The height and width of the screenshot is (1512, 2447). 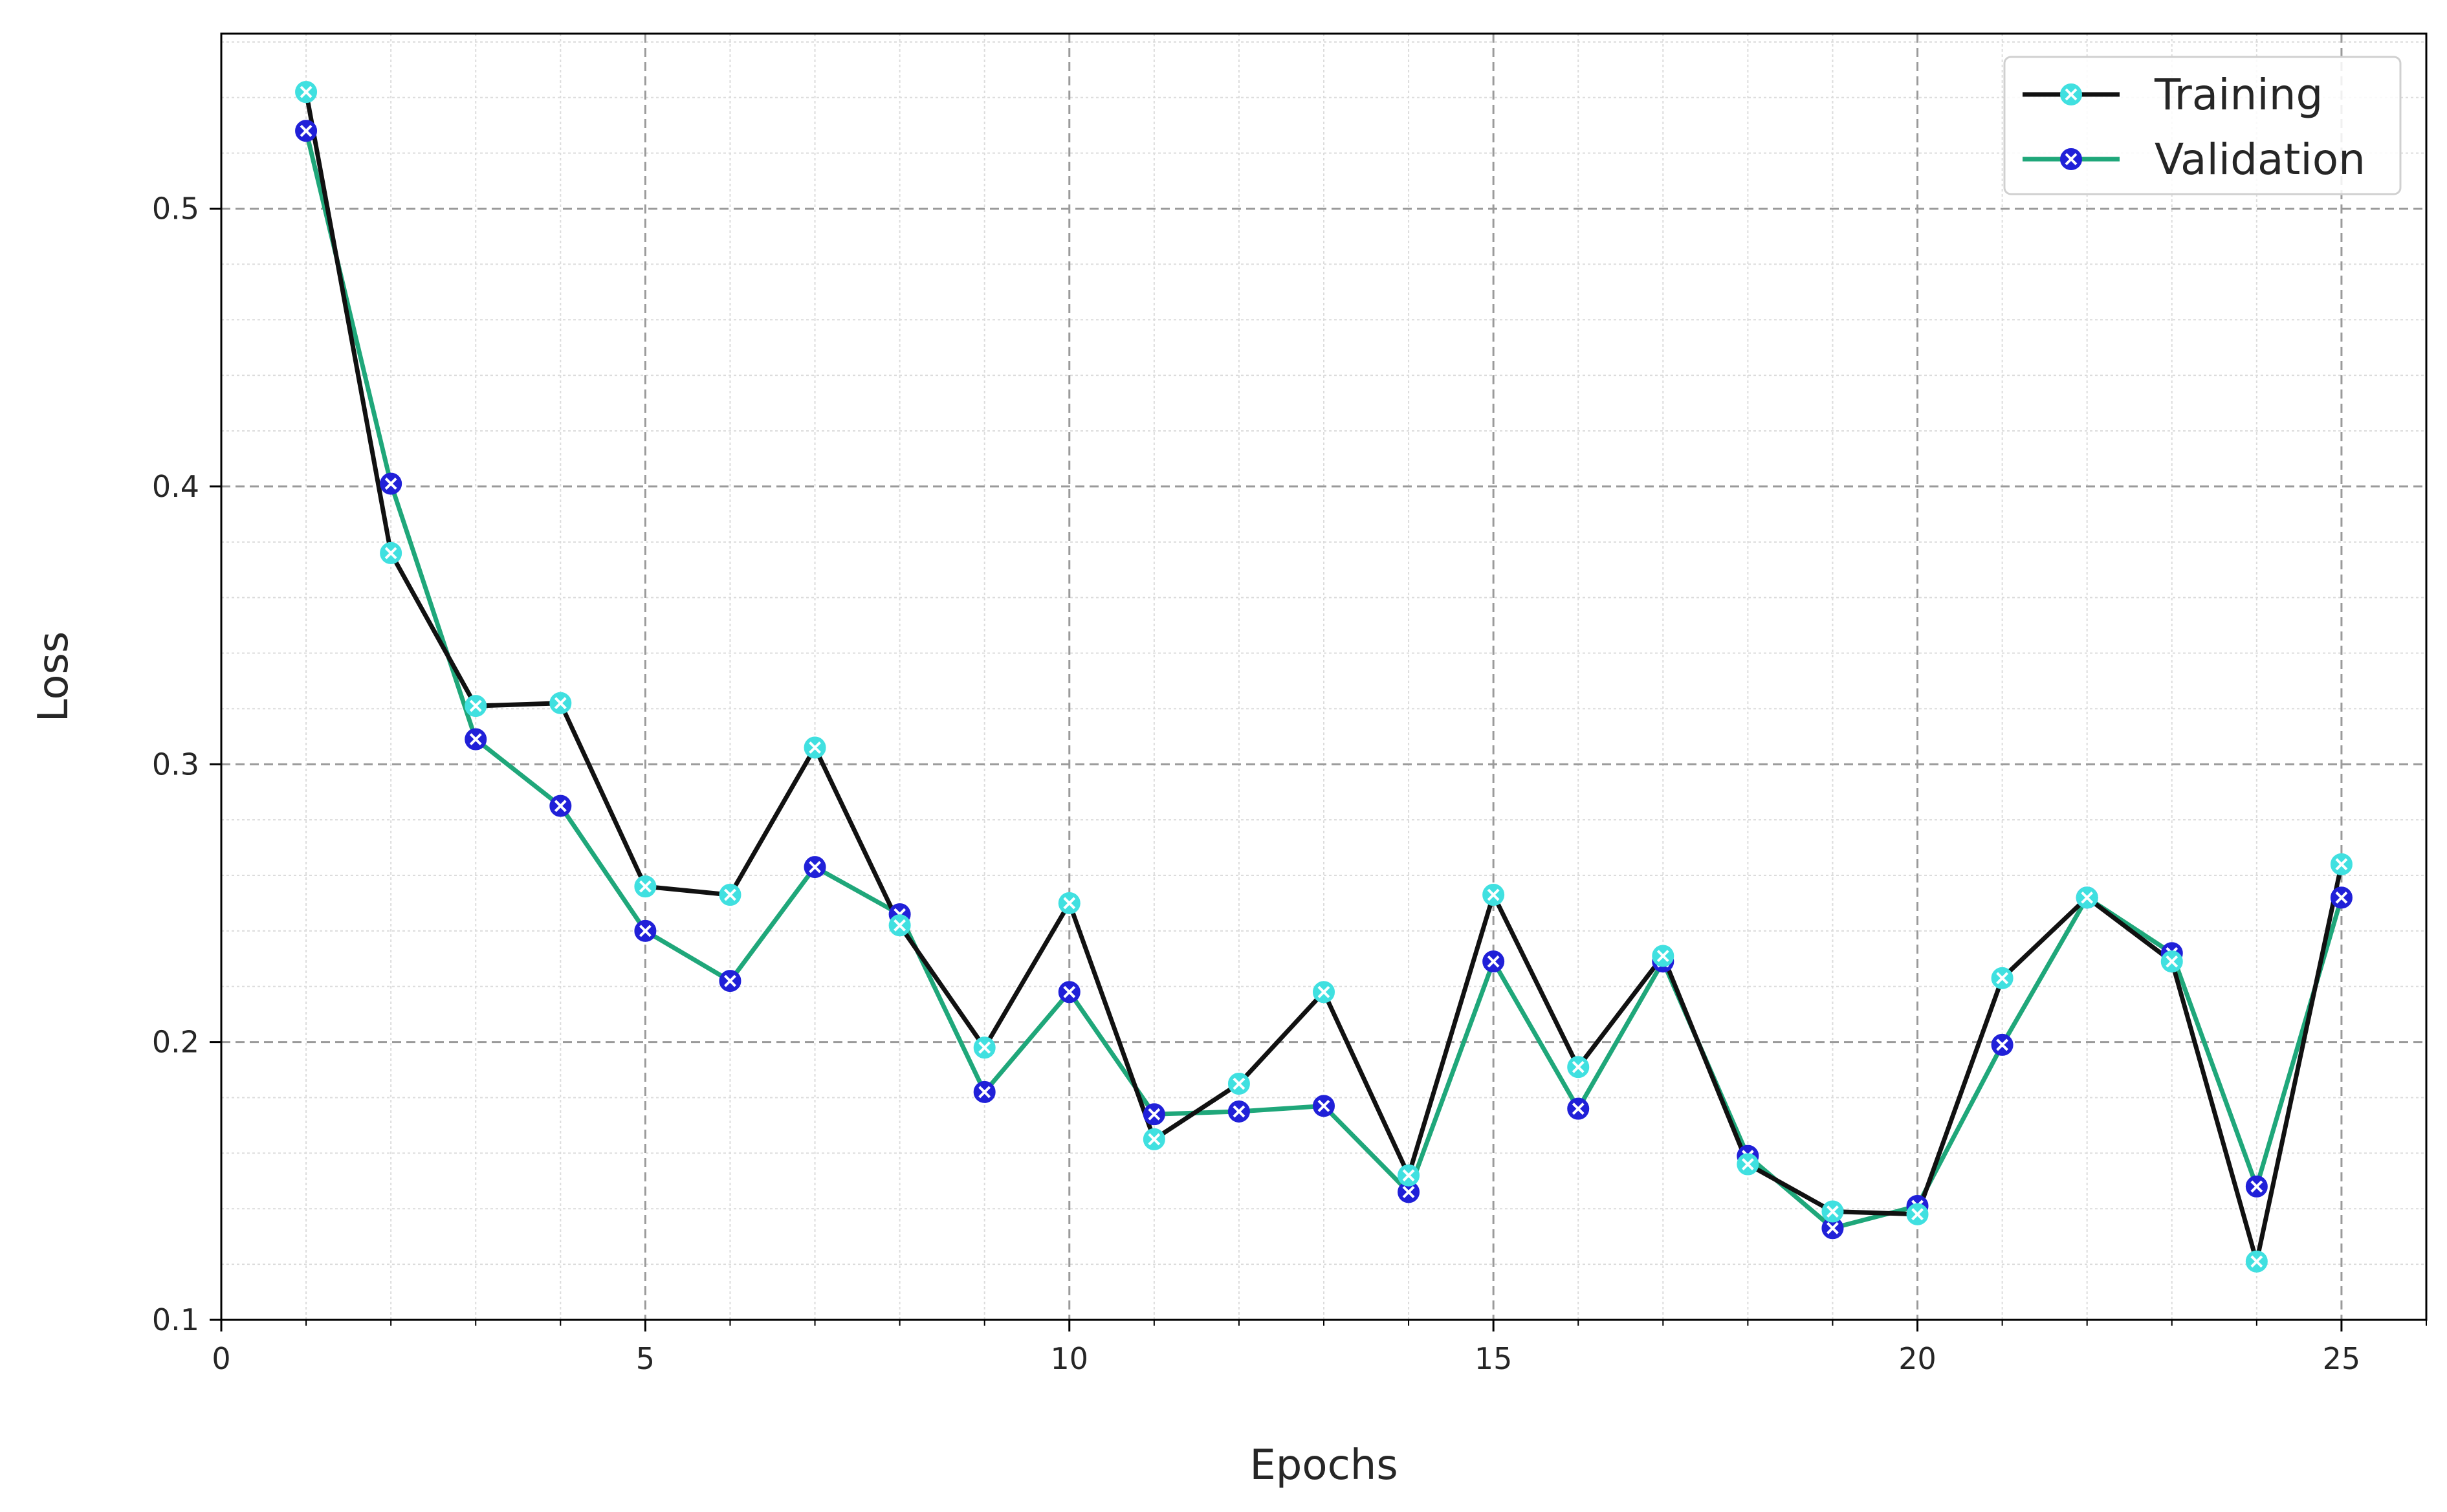 I want to click on y-axis-title: Loss, so click(x=54, y=676).